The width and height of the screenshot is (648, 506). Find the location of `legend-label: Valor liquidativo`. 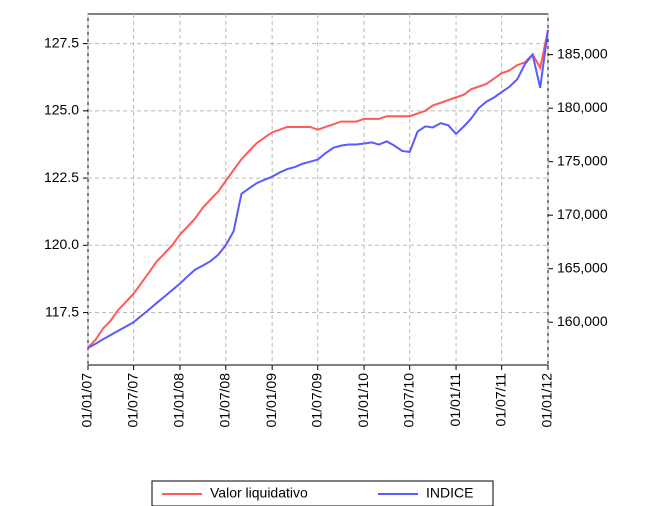

legend-label: Valor liquidativo is located at coordinates (259, 493).